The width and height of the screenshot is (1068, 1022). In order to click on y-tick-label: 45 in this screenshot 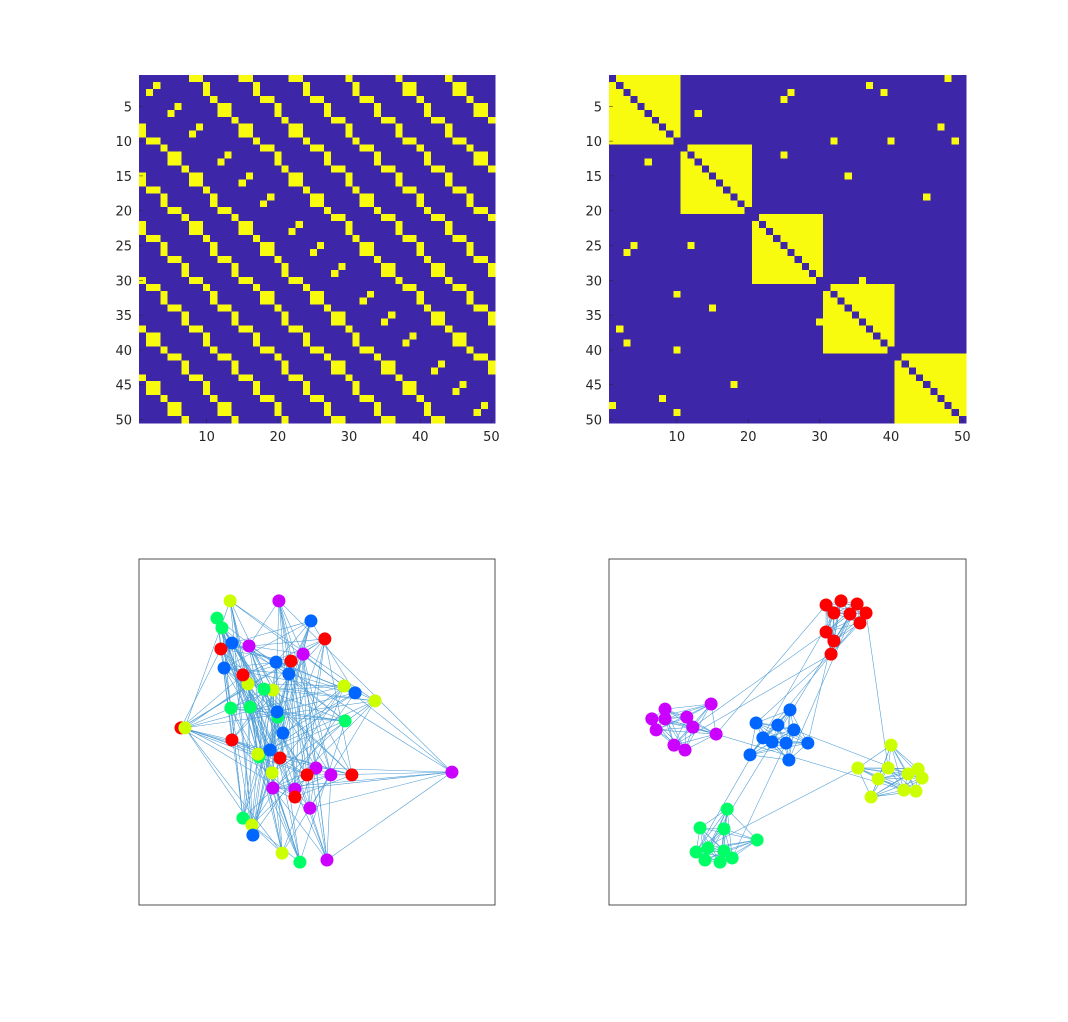, I will do `click(123, 386)`.